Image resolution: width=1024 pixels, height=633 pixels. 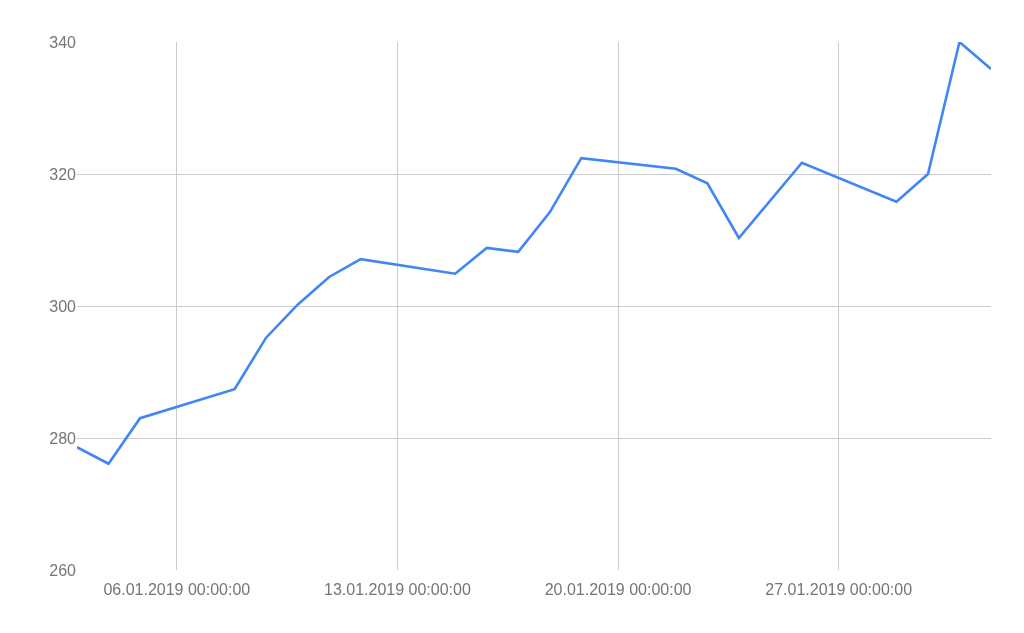 What do you see at coordinates (177, 589) in the screenshot?
I see `x-tick-label: 06.01.2019 00:00:00` at bounding box center [177, 589].